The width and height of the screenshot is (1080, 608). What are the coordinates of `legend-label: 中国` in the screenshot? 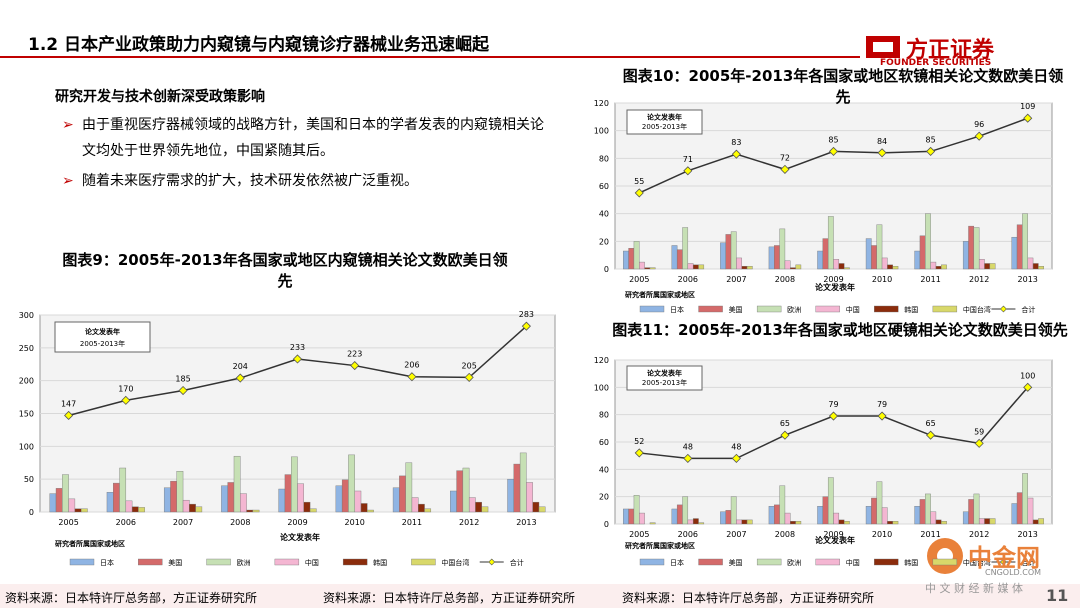 It's located at (853, 309).